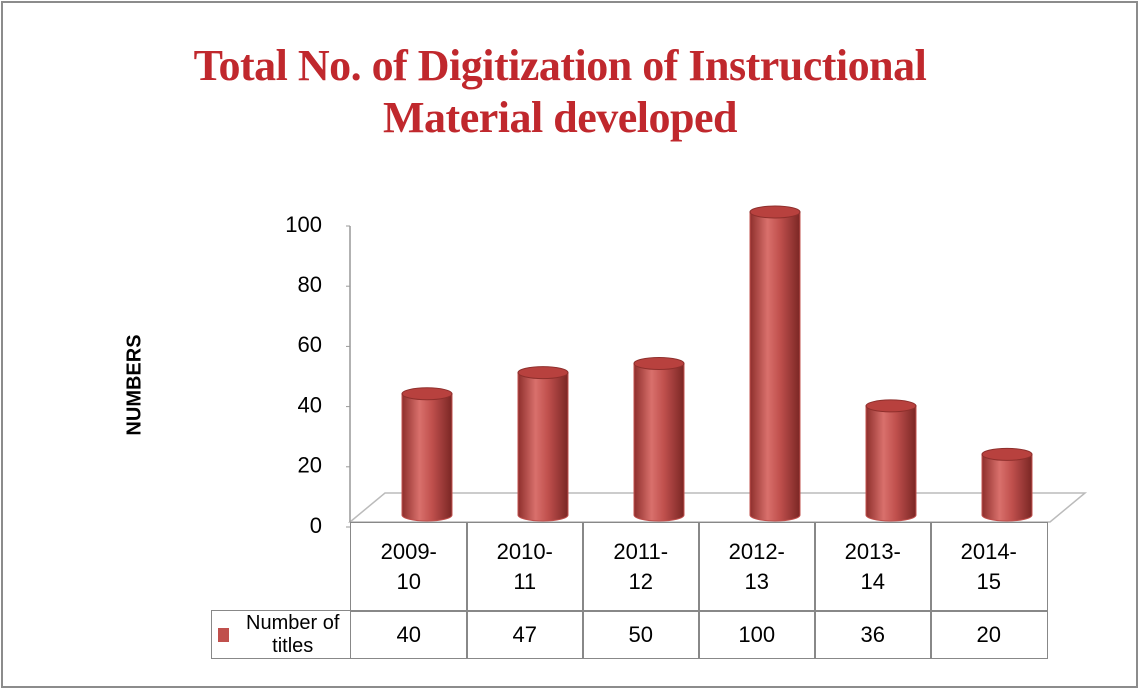 The image size is (1139, 689). Describe the element at coordinates (989, 634) in the screenshot. I see `value-cell: 20` at that location.